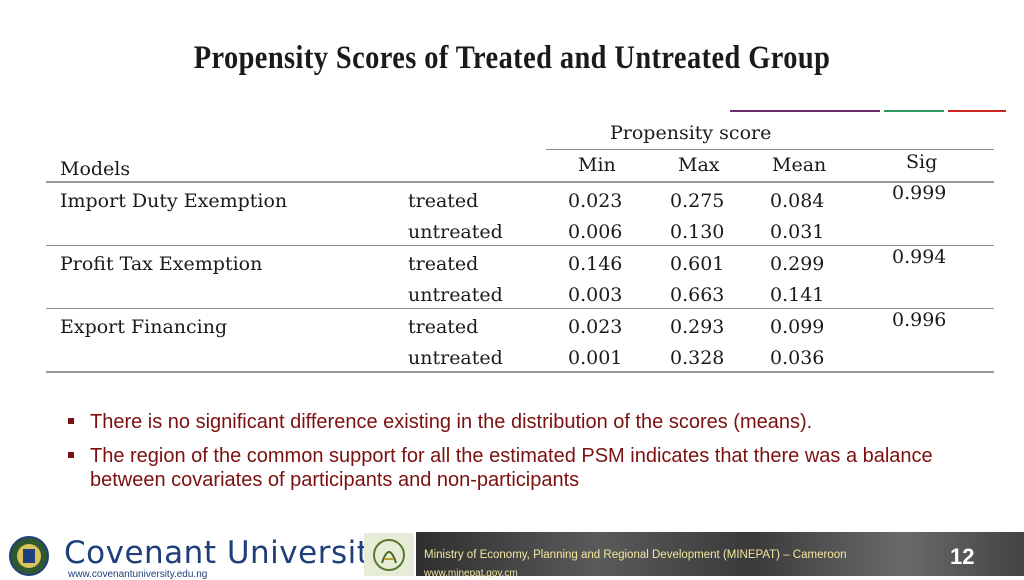  I want to click on ministry-url: www.minepat.gov.cm, so click(471, 573).